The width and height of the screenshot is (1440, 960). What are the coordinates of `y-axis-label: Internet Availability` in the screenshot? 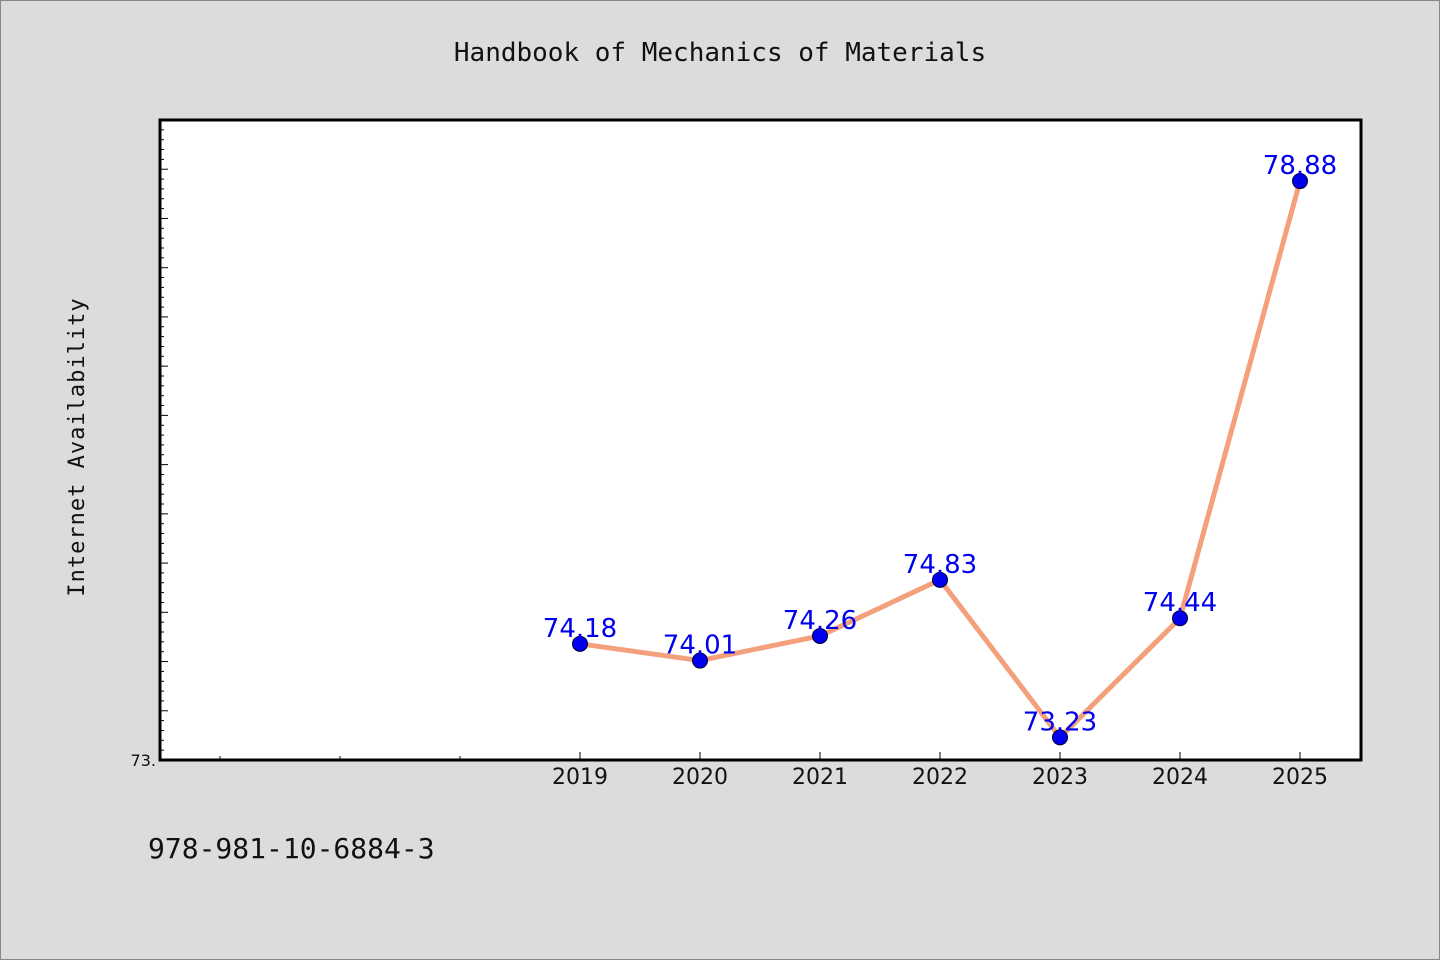 It's located at (77, 446).